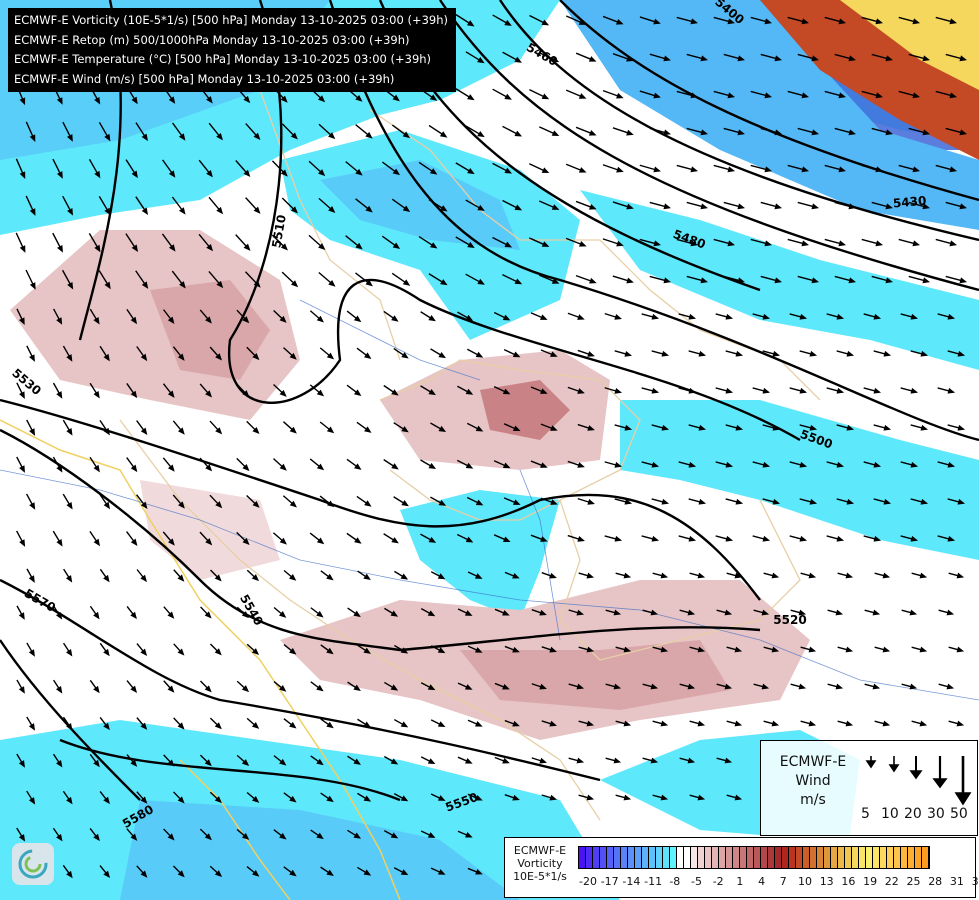 Image resolution: width=979 pixels, height=900 pixels. I want to click on contour-label: 5570, so click(40, 600).